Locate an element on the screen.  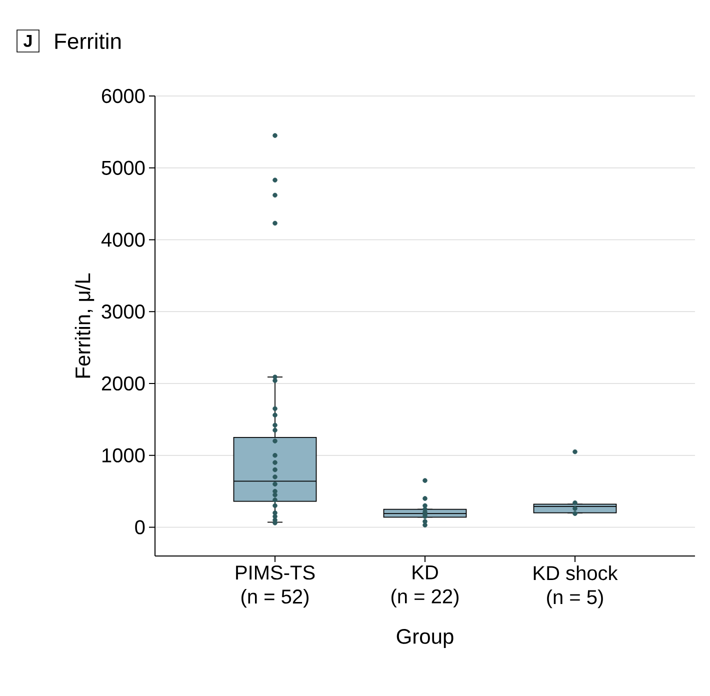
x-tick-label: KD (n = 22) is located at coordinates (425, 587).